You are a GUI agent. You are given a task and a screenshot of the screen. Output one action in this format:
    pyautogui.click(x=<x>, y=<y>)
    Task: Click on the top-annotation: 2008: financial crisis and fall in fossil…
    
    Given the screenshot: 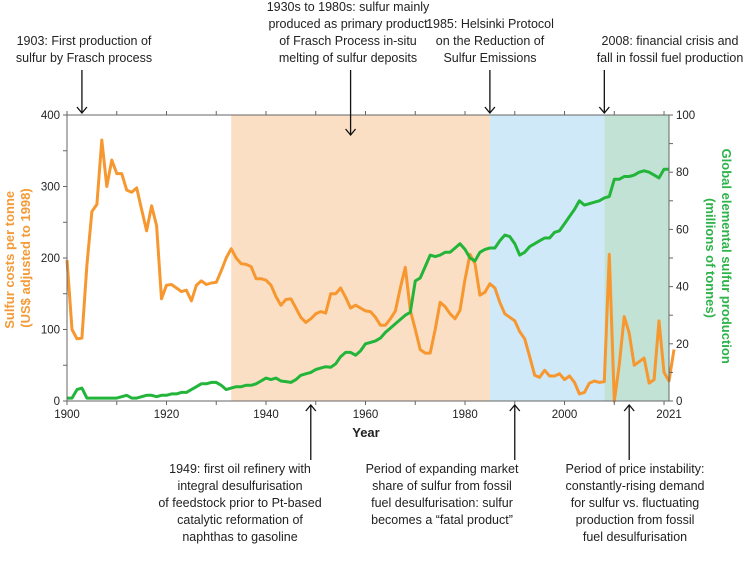 What is the action you would take?
    pyautogui.click(x=670, y=49)
    